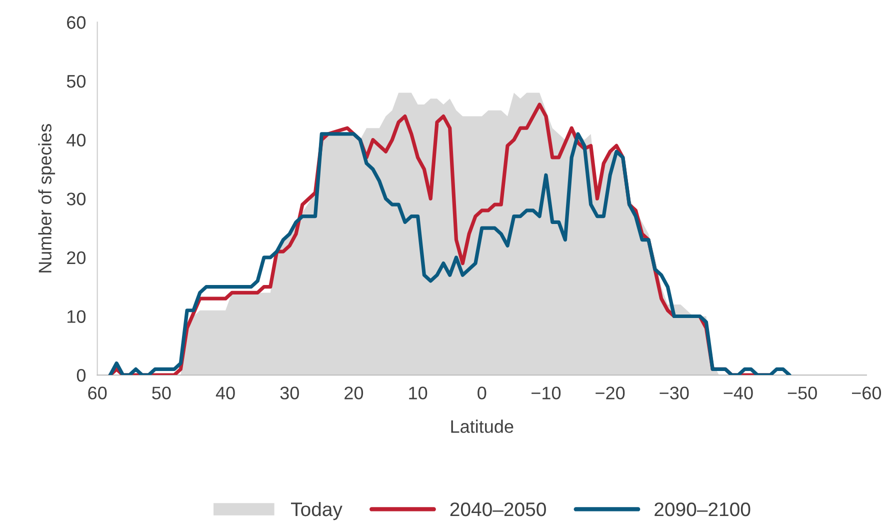 The width and height of the screenshot is (885, 529). What do you see at coordinates (498, 509) in the screenshot?
I see `legend-label: 2040–2050` at bounding box center [498, 509].